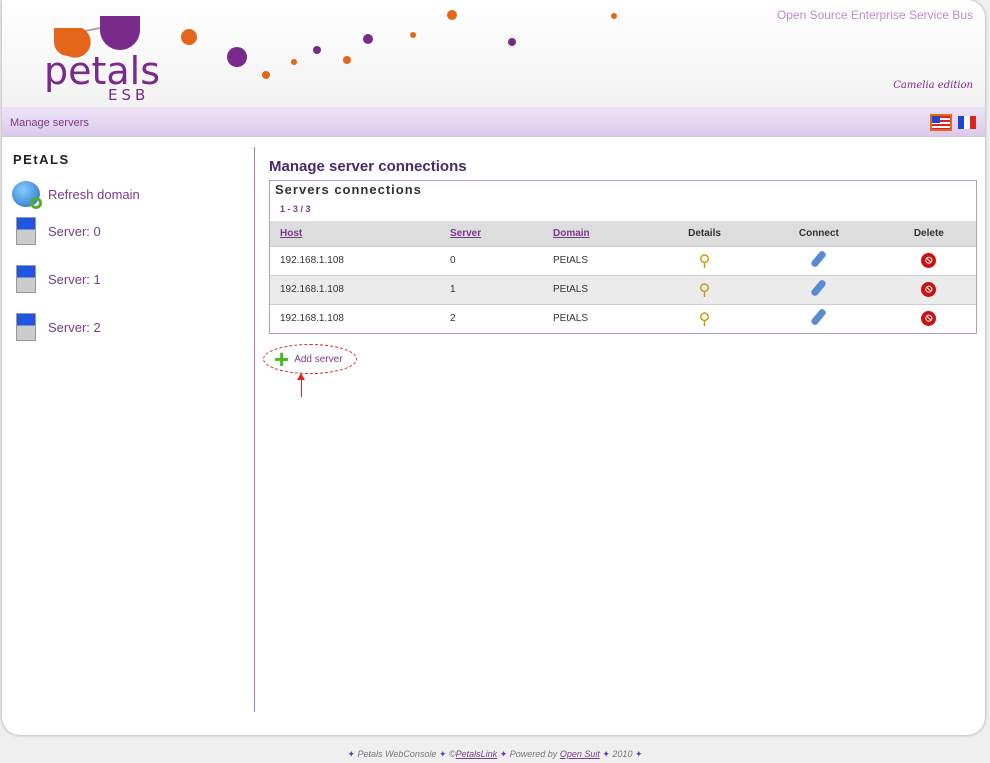 This screenshot has height=763, width=990. What do you see at coordinates (41, 159) in the screenshot?
I see `sidebar-title: PEtALS` at bounding box center [41, 159].